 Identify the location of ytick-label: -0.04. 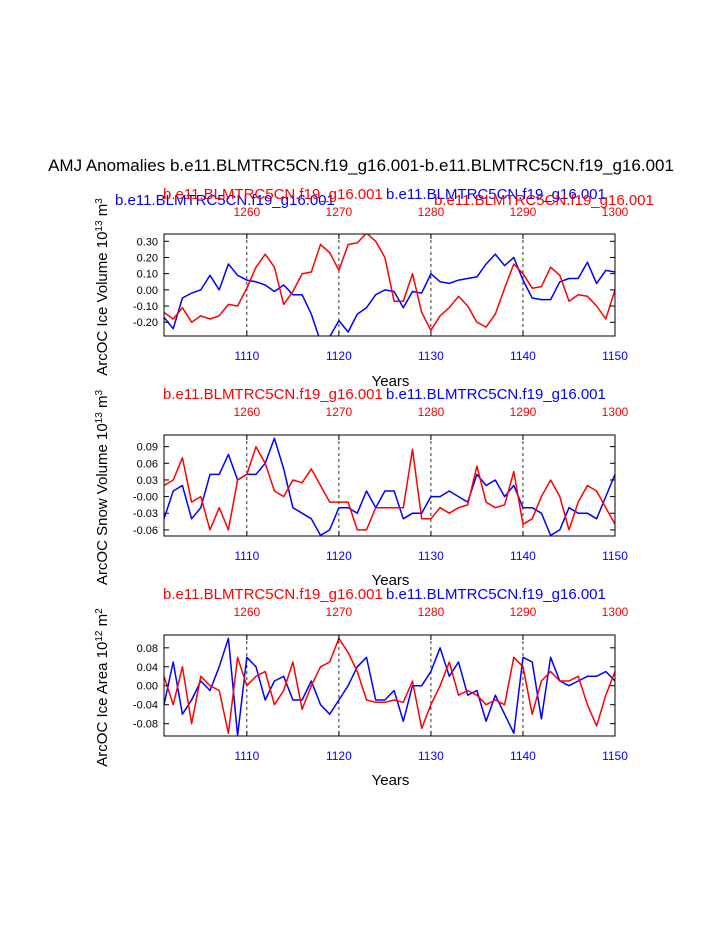
(145, 706).